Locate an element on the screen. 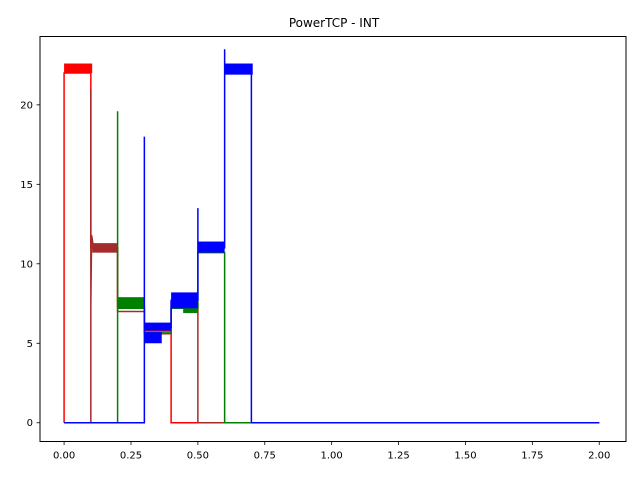 The width and height of the screenshot is (640, 480). x-tick-label: 1.00 is located at coordinates (332, 456).